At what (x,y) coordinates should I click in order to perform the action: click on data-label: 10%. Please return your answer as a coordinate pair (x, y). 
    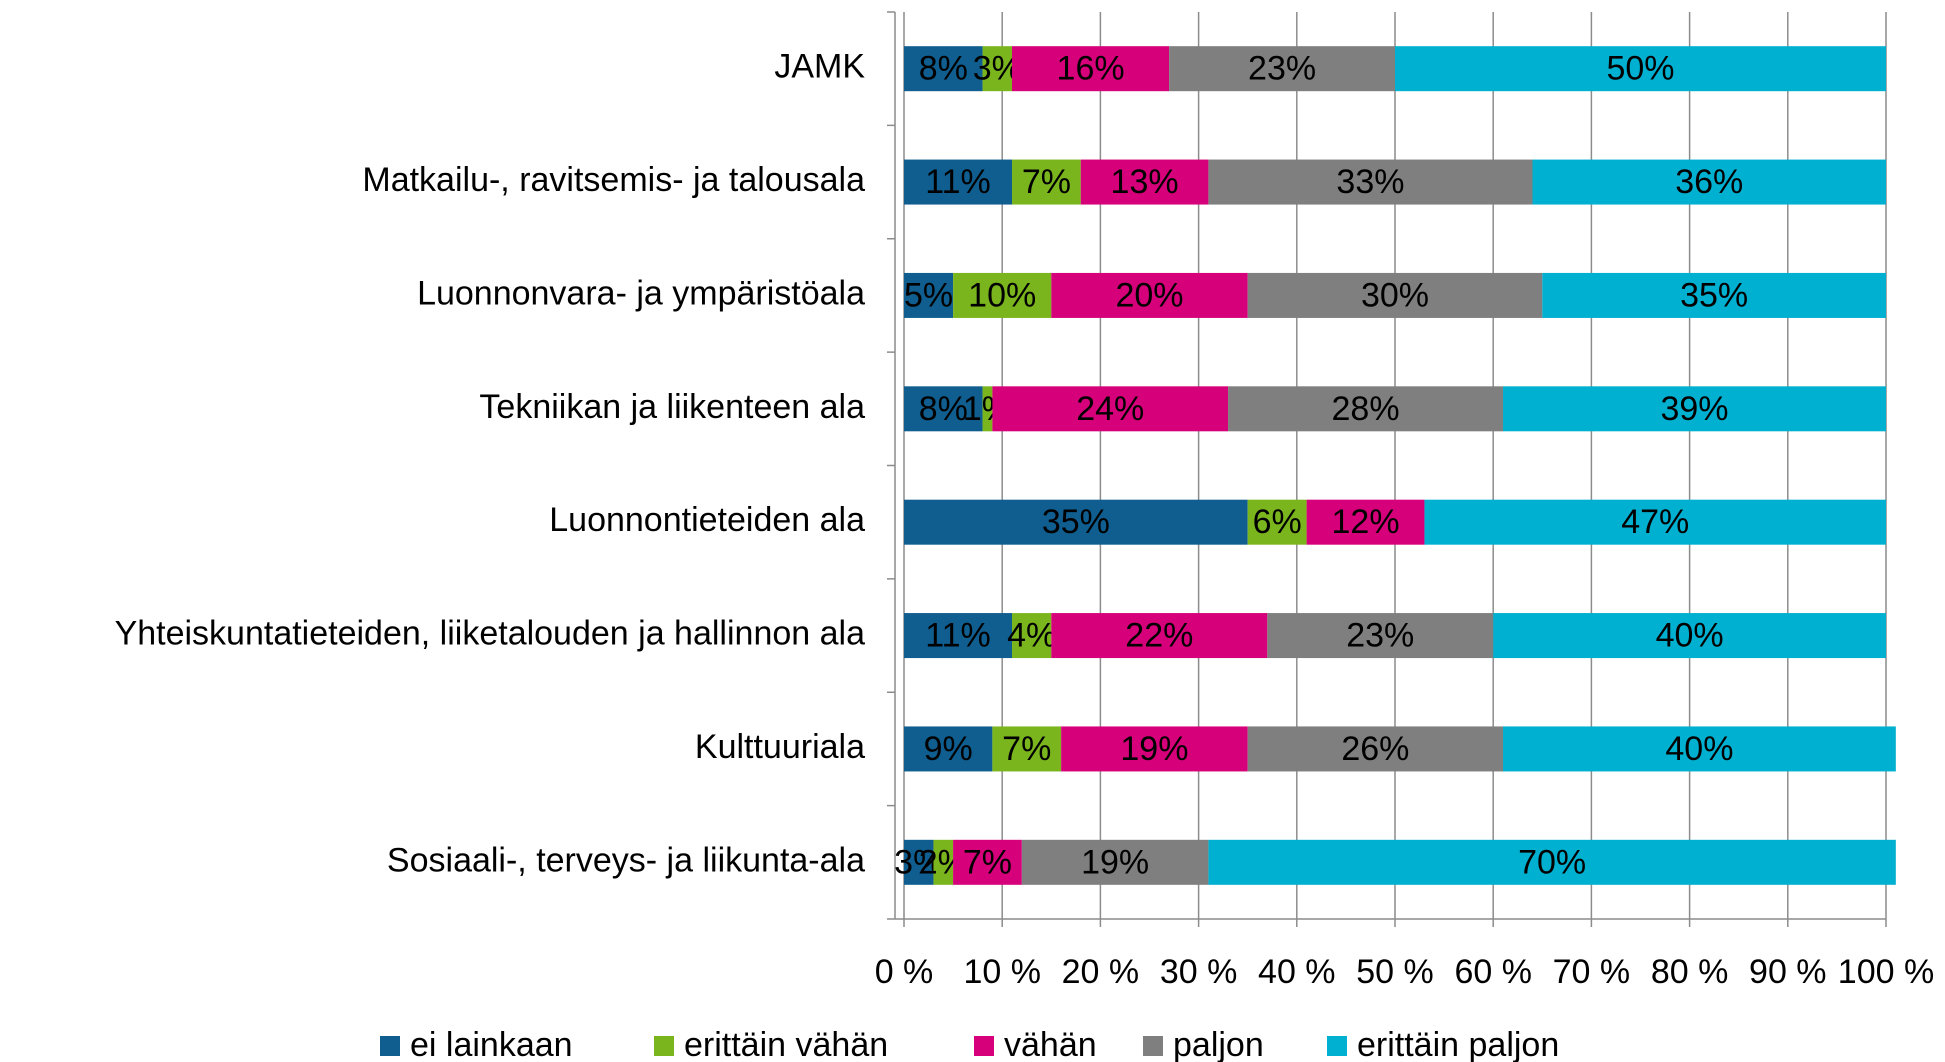
    Looking at the image, I should click on (1002, 295).